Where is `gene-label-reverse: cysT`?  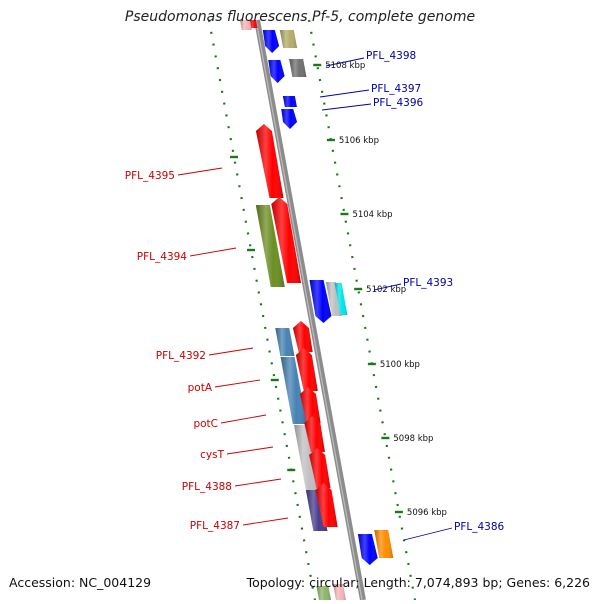
gene-label-reverse: cysT is located at coordinates (212, 455).